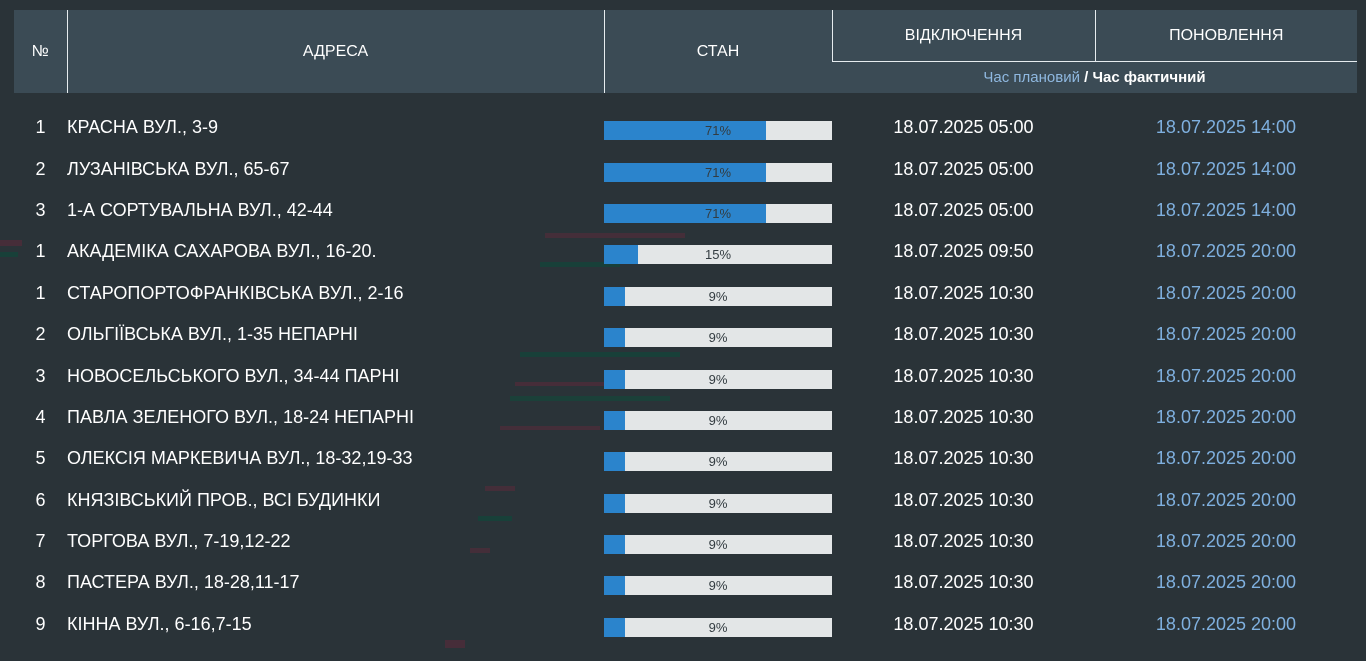  I want to click on progress-label: 15%, so click(718, 255).